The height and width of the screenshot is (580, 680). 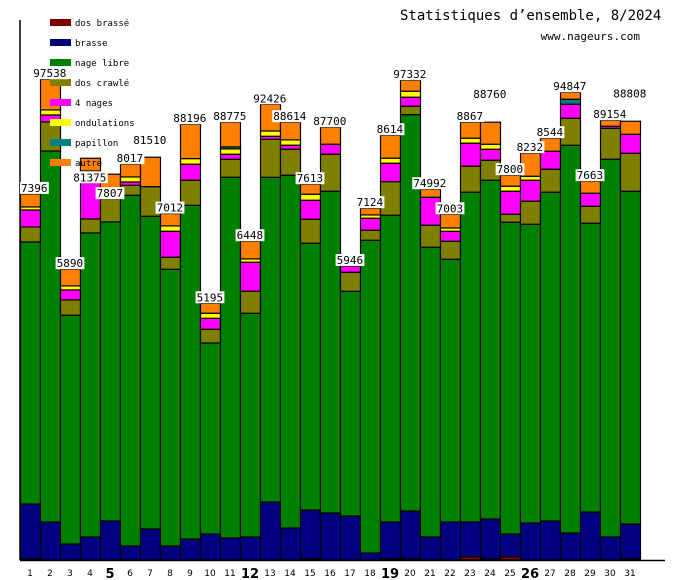 I want to click on total-label: 92426, so click(x=269, y=98).